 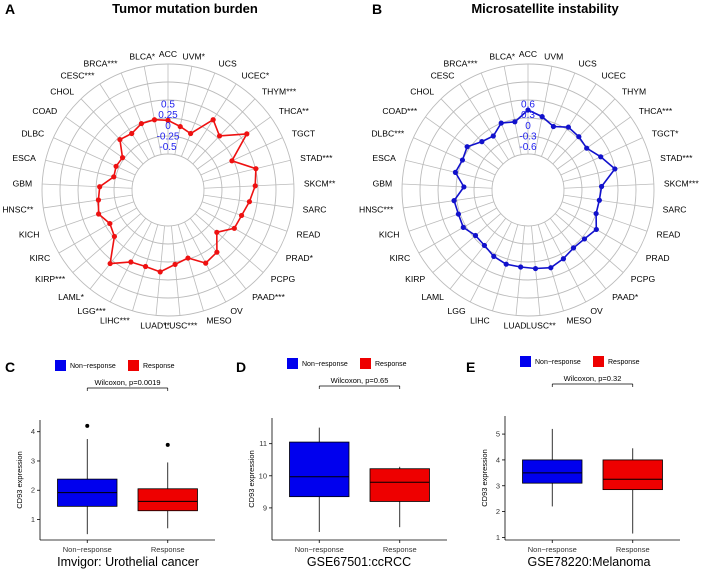 What do you see at coordinates (656, 111) in the screenshot?
I see `category-label: THCA***` at bounding box center [656, 111].